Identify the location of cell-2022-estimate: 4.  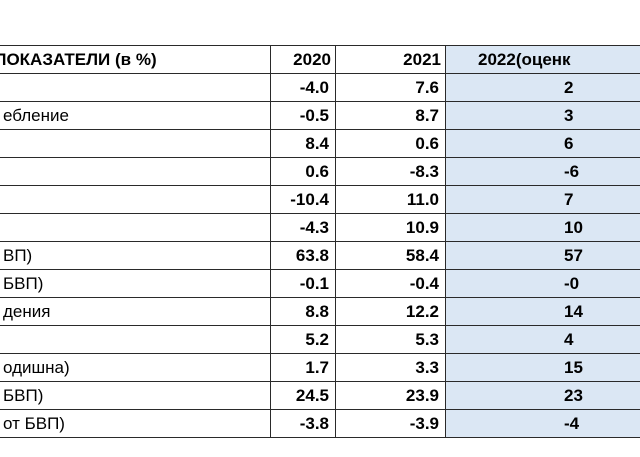
(542, 339).